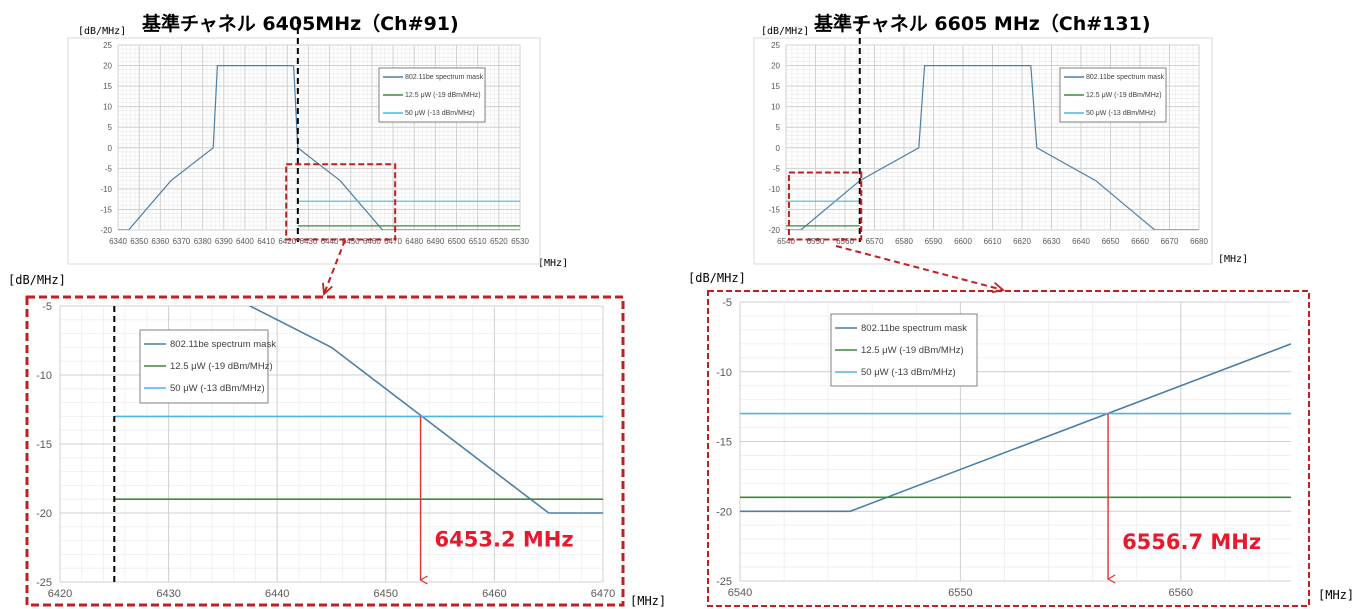 Image resolution: width=1364 pixels, height=609 pixels. What do you see at coordinates (330, 241) in the screenshot?
I see `x-tick-label: 6440` at bounding box center [330, 241].